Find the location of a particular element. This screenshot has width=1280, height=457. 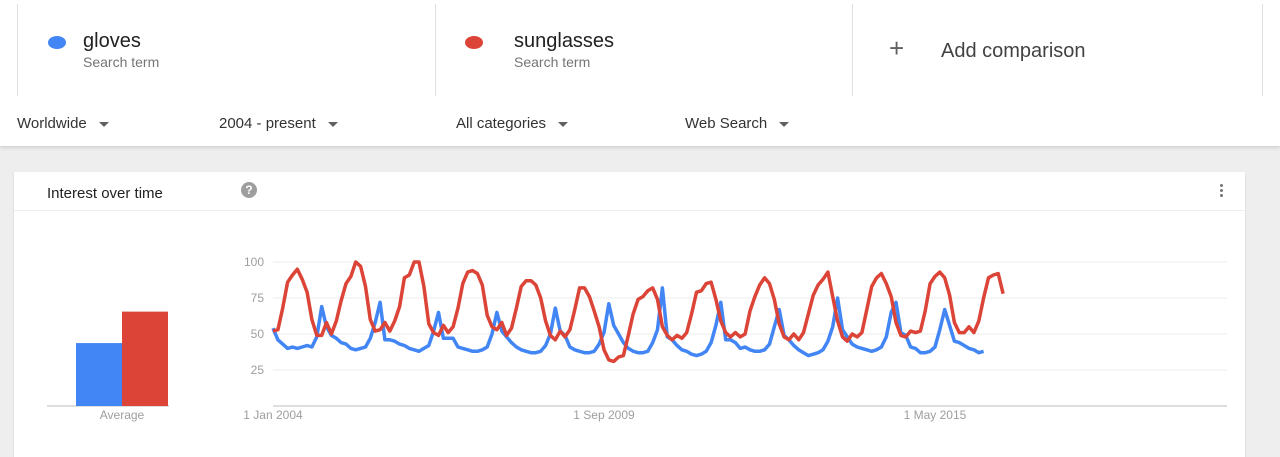

category-dropdown: All categories is located at coordinates (512, 123).